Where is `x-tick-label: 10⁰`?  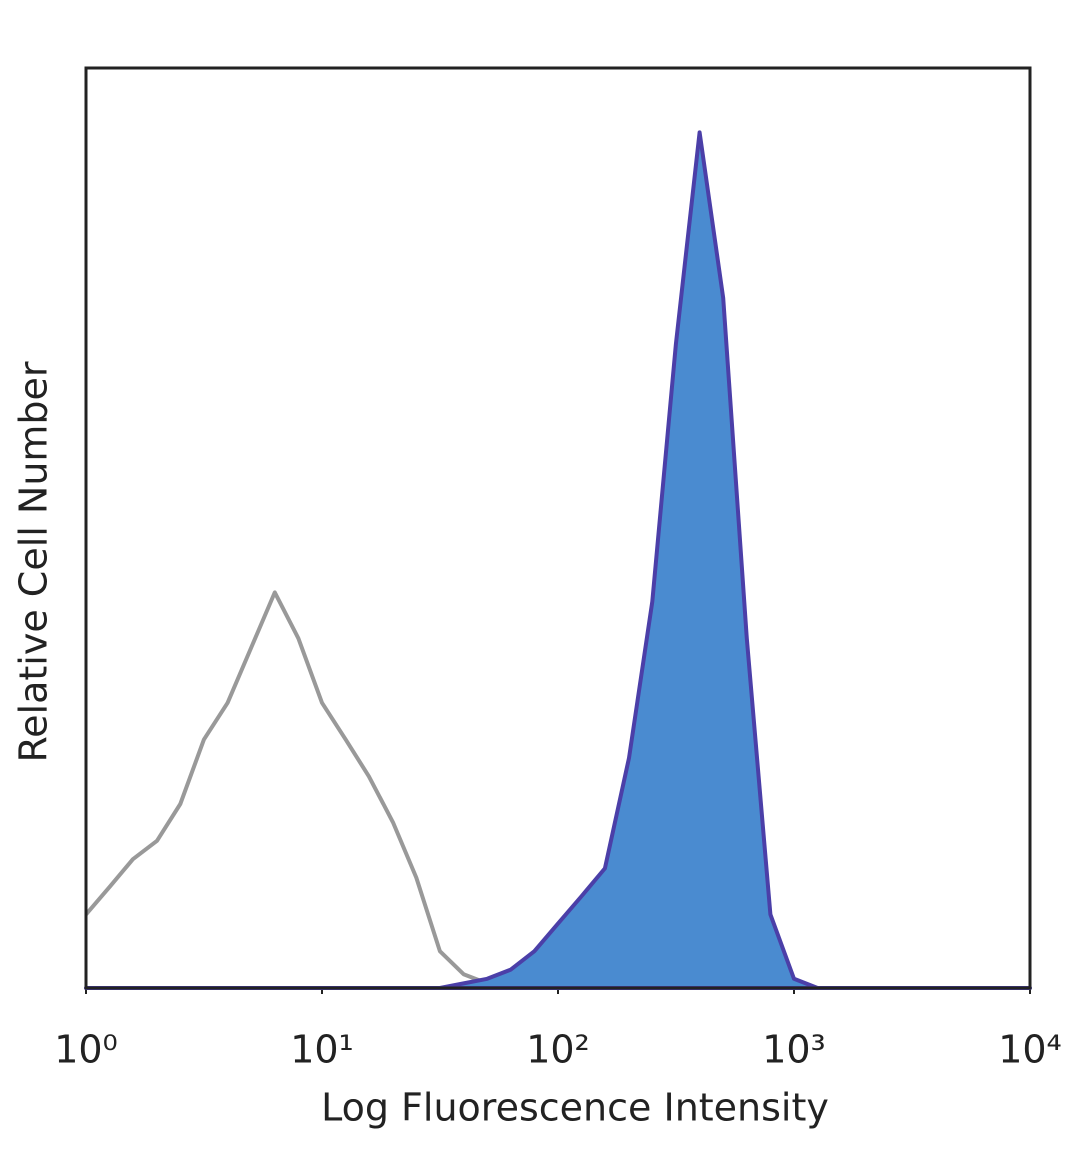 x-tick-label: 10⁰ is located at coordinates (86, 1050).